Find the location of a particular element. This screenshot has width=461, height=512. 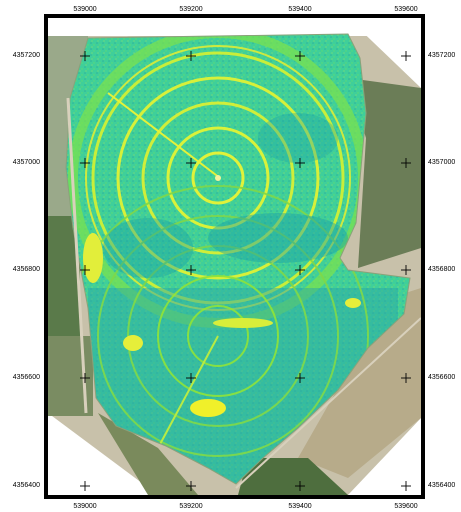

y-tick-left-4: 4356600 is located at coordinates (26, 377).